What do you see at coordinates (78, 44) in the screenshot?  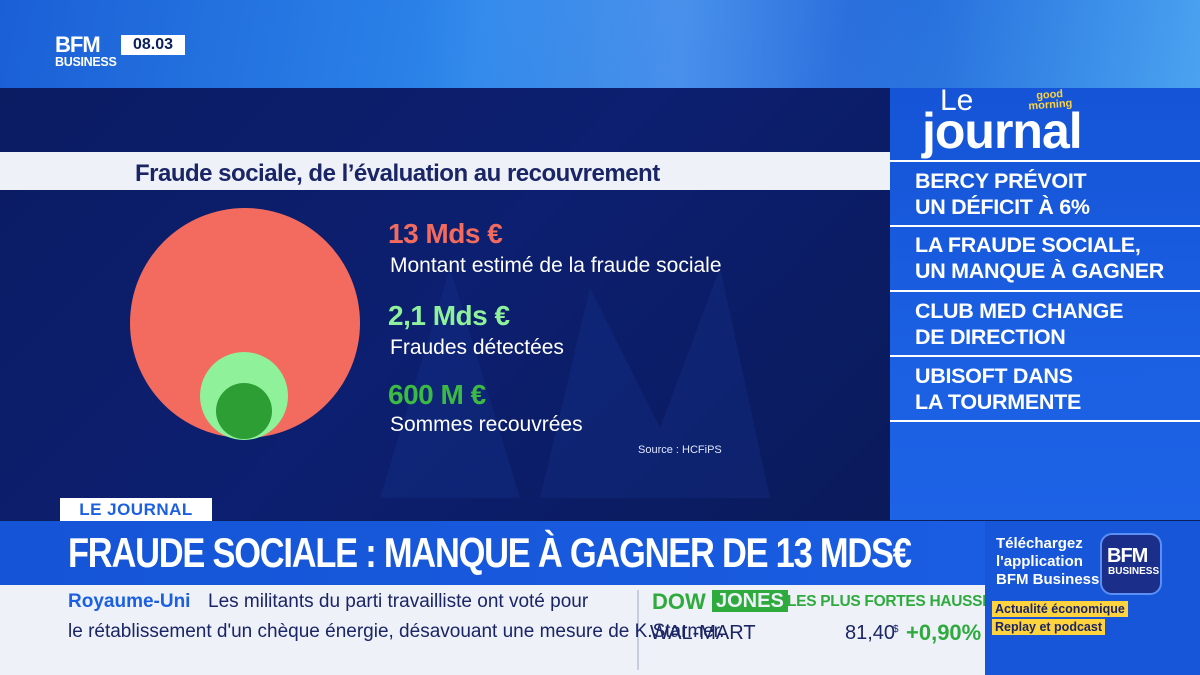 I see `logo-bfm-text: BFM` at bounding box center [78, 44].